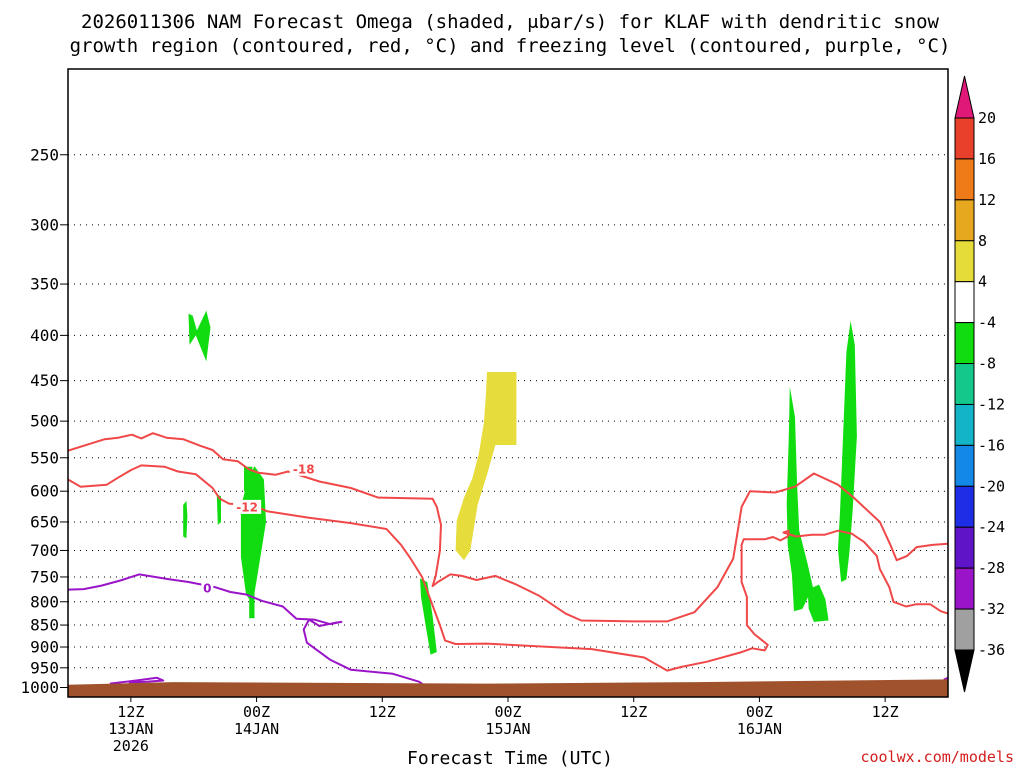  What do you see at coordinates (44, 457) in the screenshot?
I see `y-tick-label-550: 550` at bounding box center [44, 457].